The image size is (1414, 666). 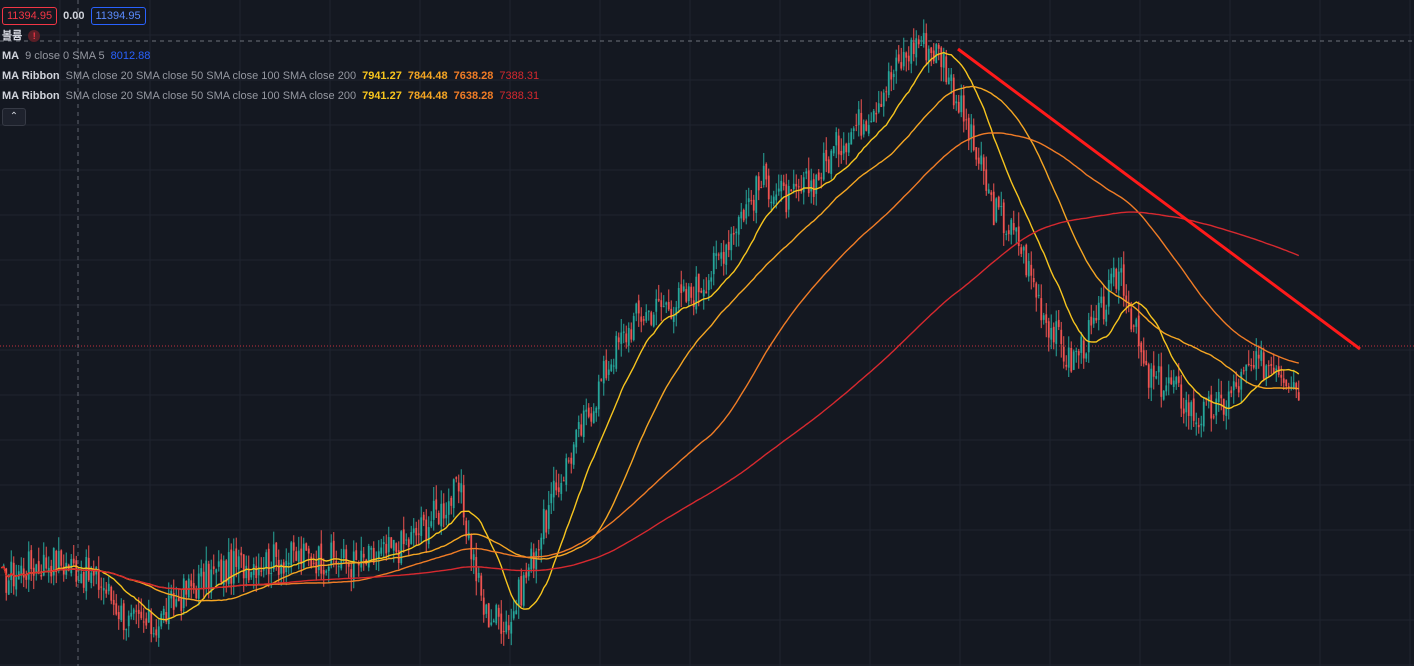 What do you see at coordinates (1159, 199) in the screenshot?
I see `trendline` at bounding box center [1159, 199].